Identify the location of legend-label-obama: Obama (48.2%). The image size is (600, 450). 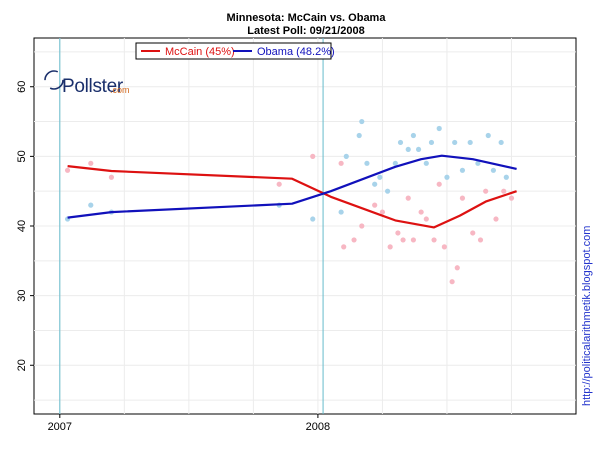
(296, 52).